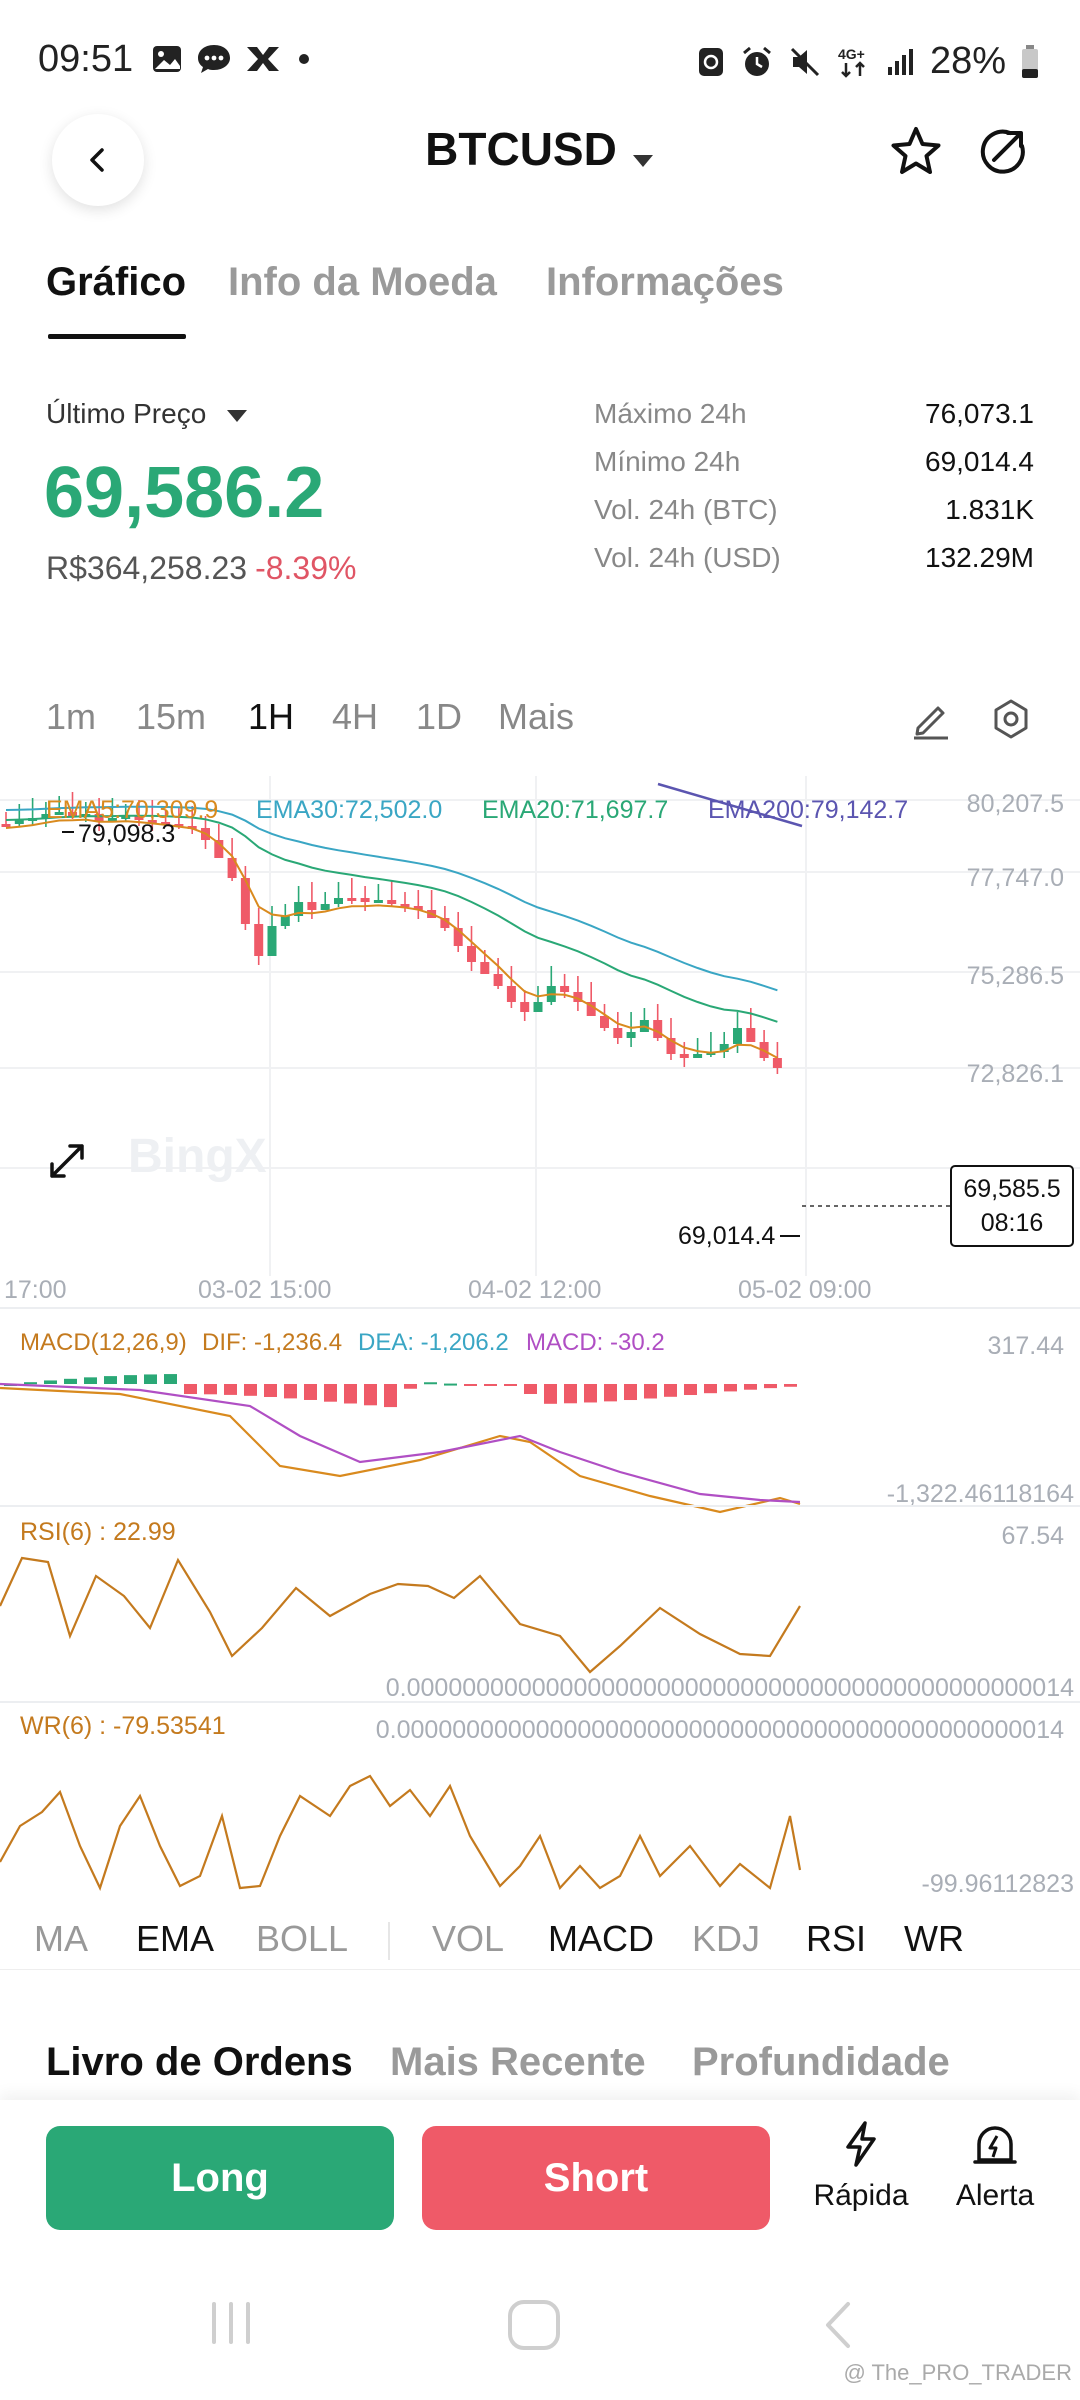 The image size is (1080, 2400). Describe the element at coordinates (98, 160) in the screenshot. I see `back-button` at that location.